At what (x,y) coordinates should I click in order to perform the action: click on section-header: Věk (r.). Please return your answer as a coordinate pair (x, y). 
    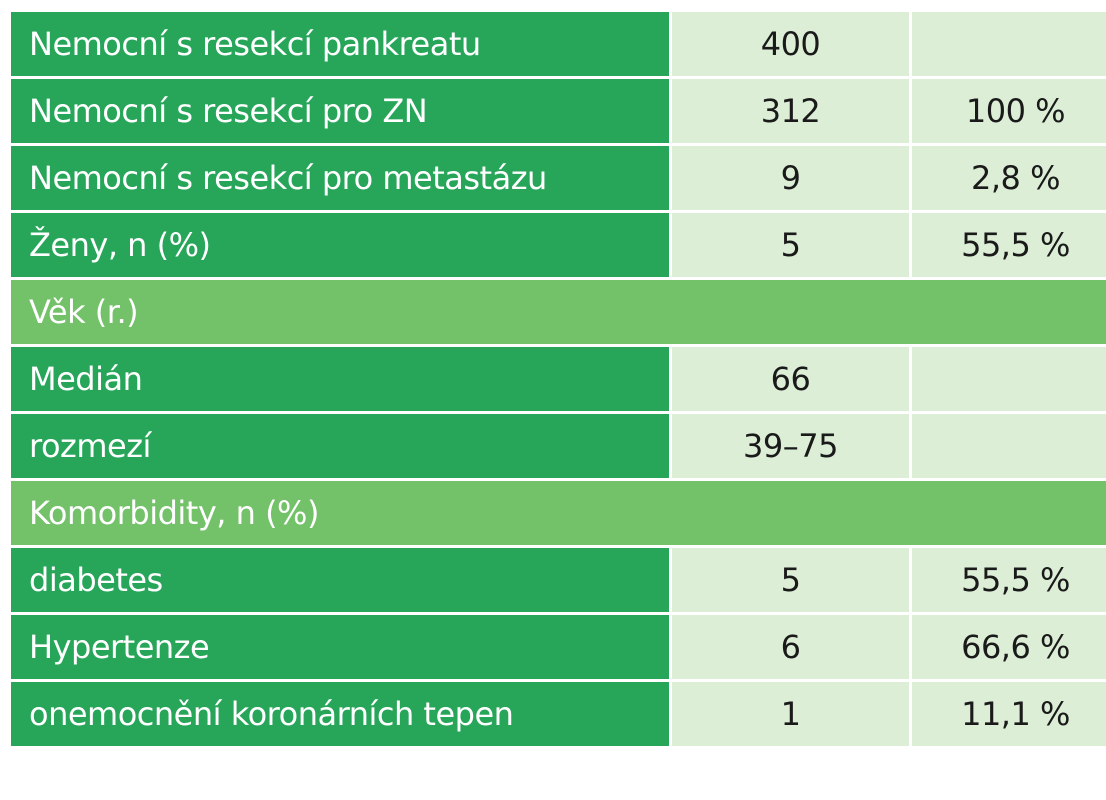
    Looking at the image, I should click on (557, 312).